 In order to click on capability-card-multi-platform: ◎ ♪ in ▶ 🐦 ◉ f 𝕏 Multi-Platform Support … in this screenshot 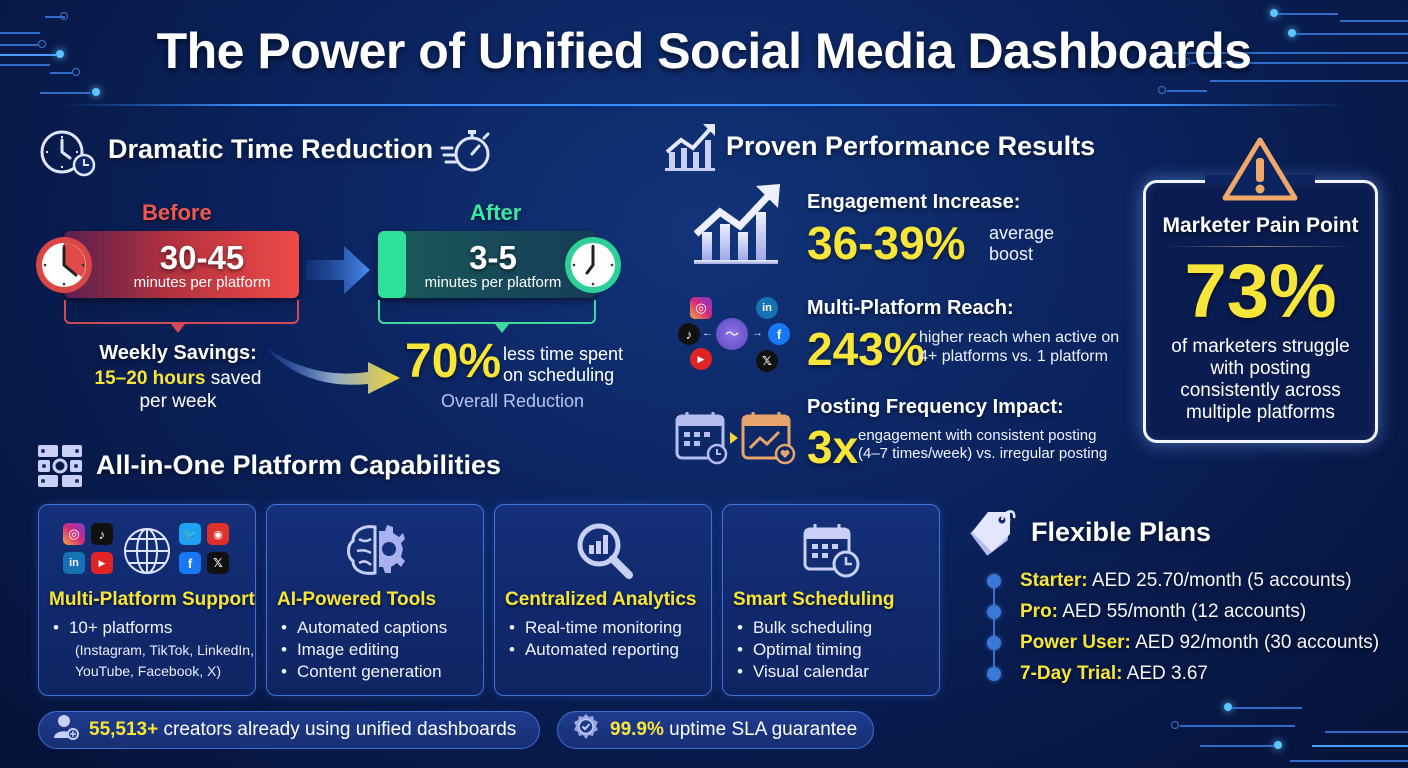, I will do `click(147, 600)`.